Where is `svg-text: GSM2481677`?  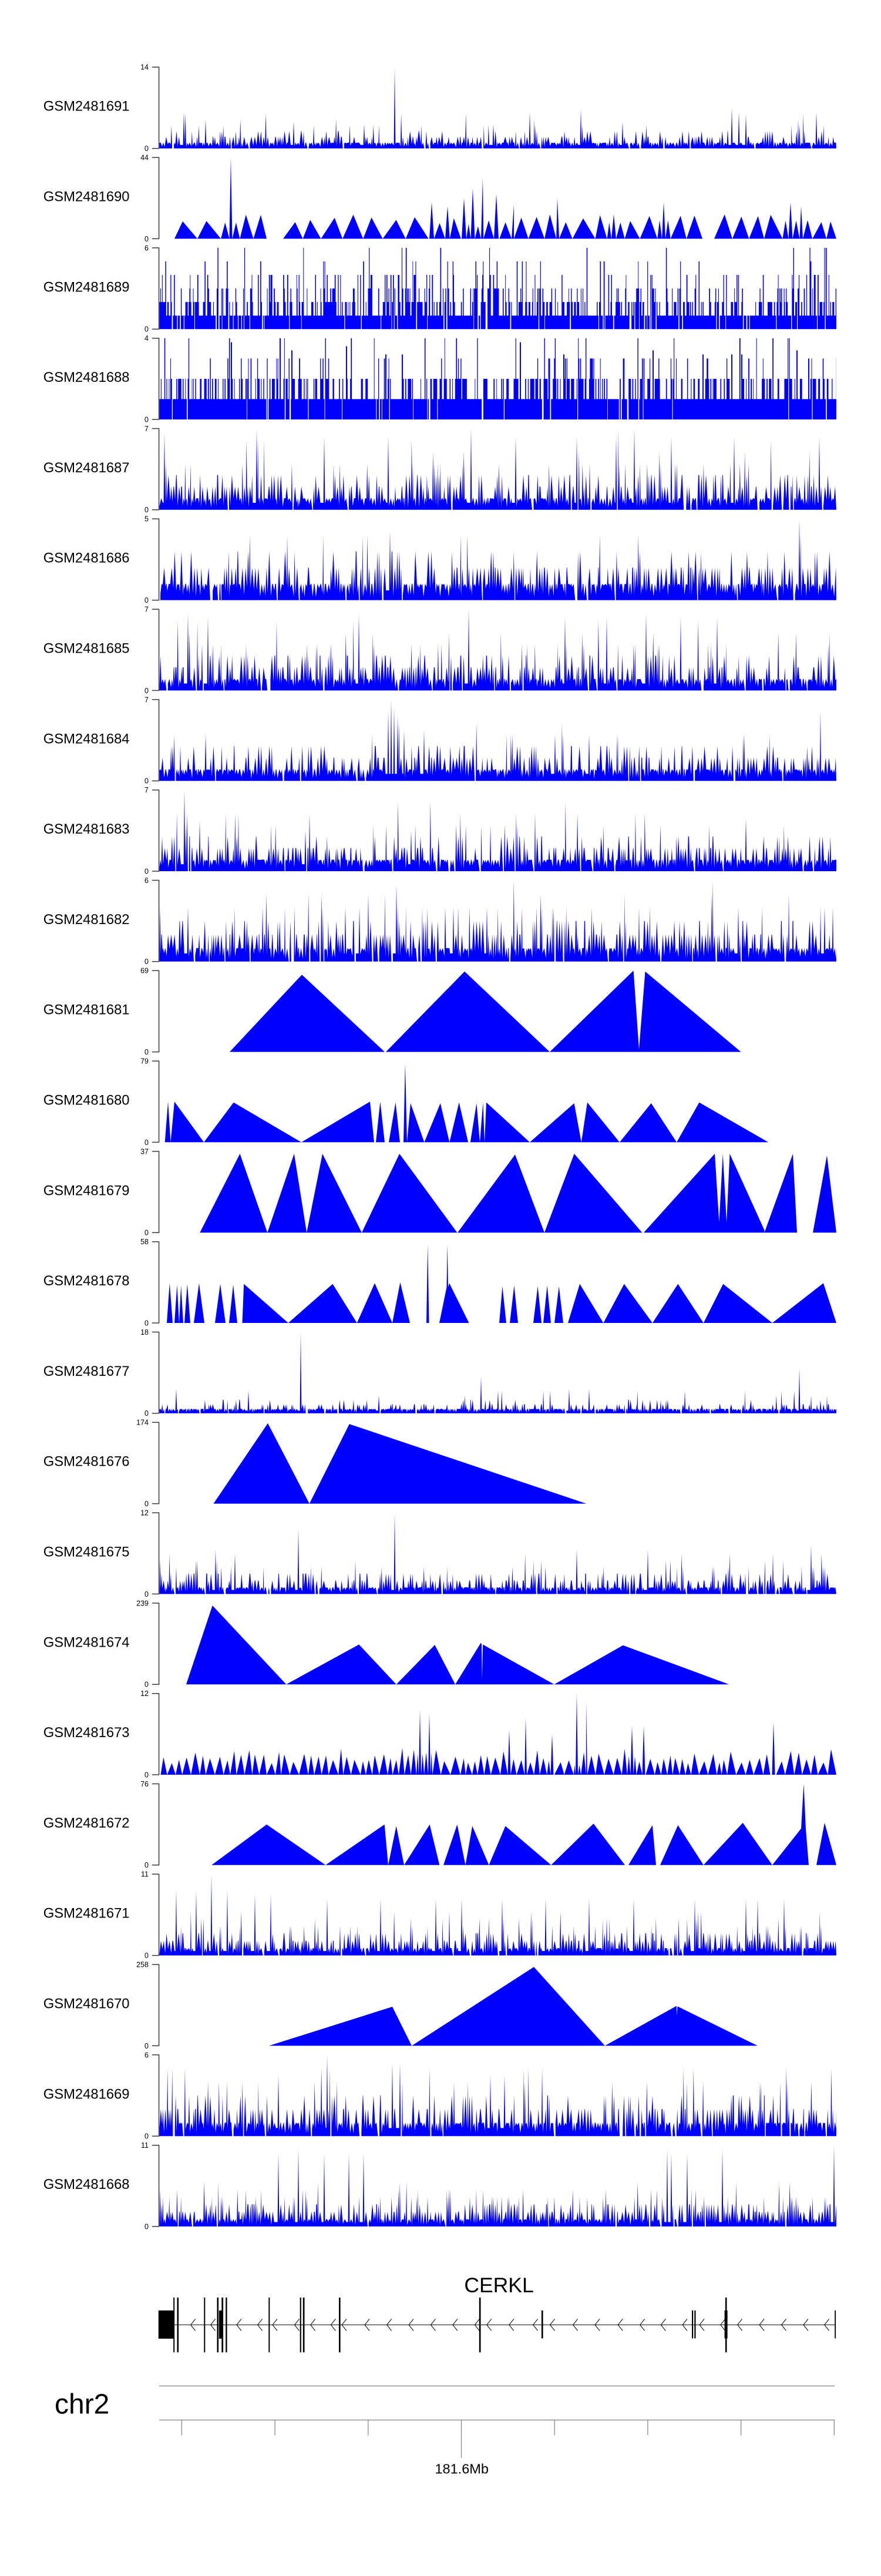
svg-text: GSM2481677 is located at coordinates (87, 1371).